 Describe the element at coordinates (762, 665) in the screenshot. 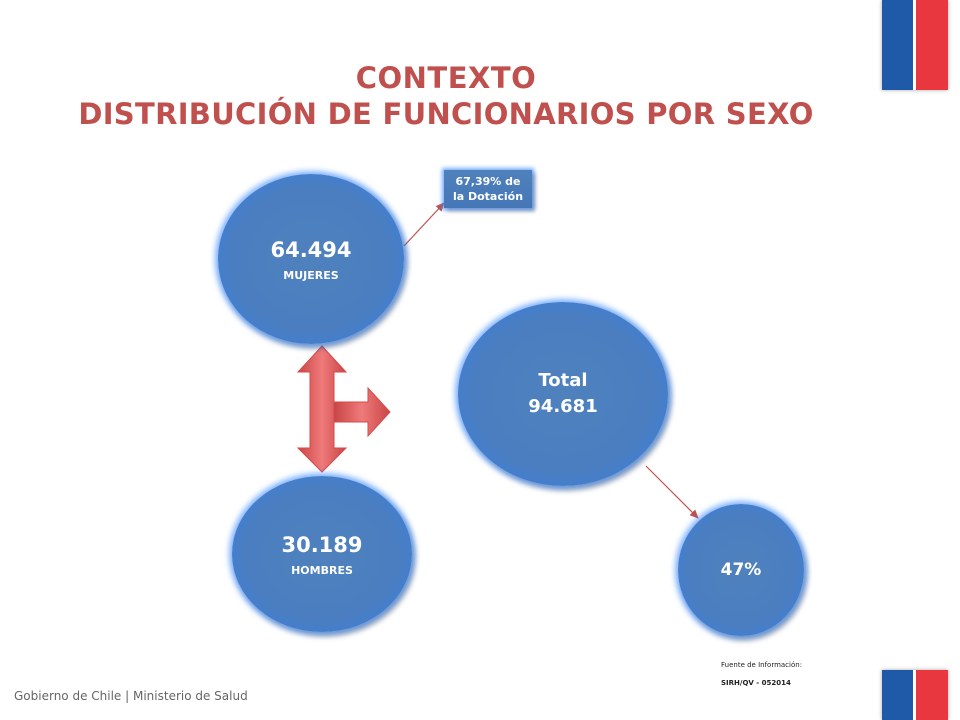

I see `source-line-1: Fuente de Información:` at that location.